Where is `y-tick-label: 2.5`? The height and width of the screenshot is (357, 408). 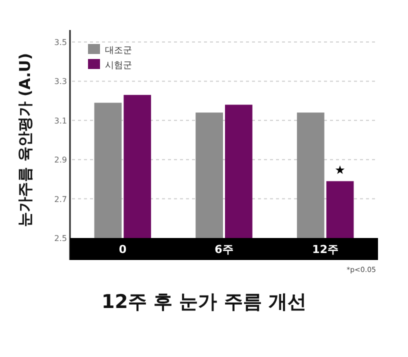 y-tick-label: 2.5 is located at coordinates (60, 238).